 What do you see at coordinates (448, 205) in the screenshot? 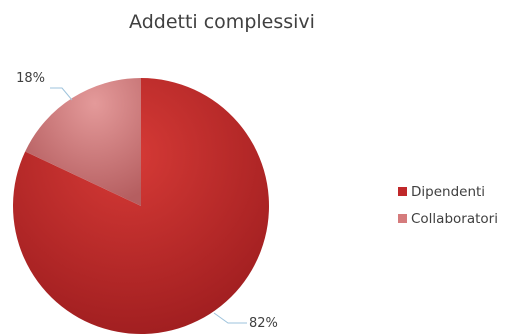
I see `legend: Dipendenti Collaboratori` at bounding box center [448, 205].